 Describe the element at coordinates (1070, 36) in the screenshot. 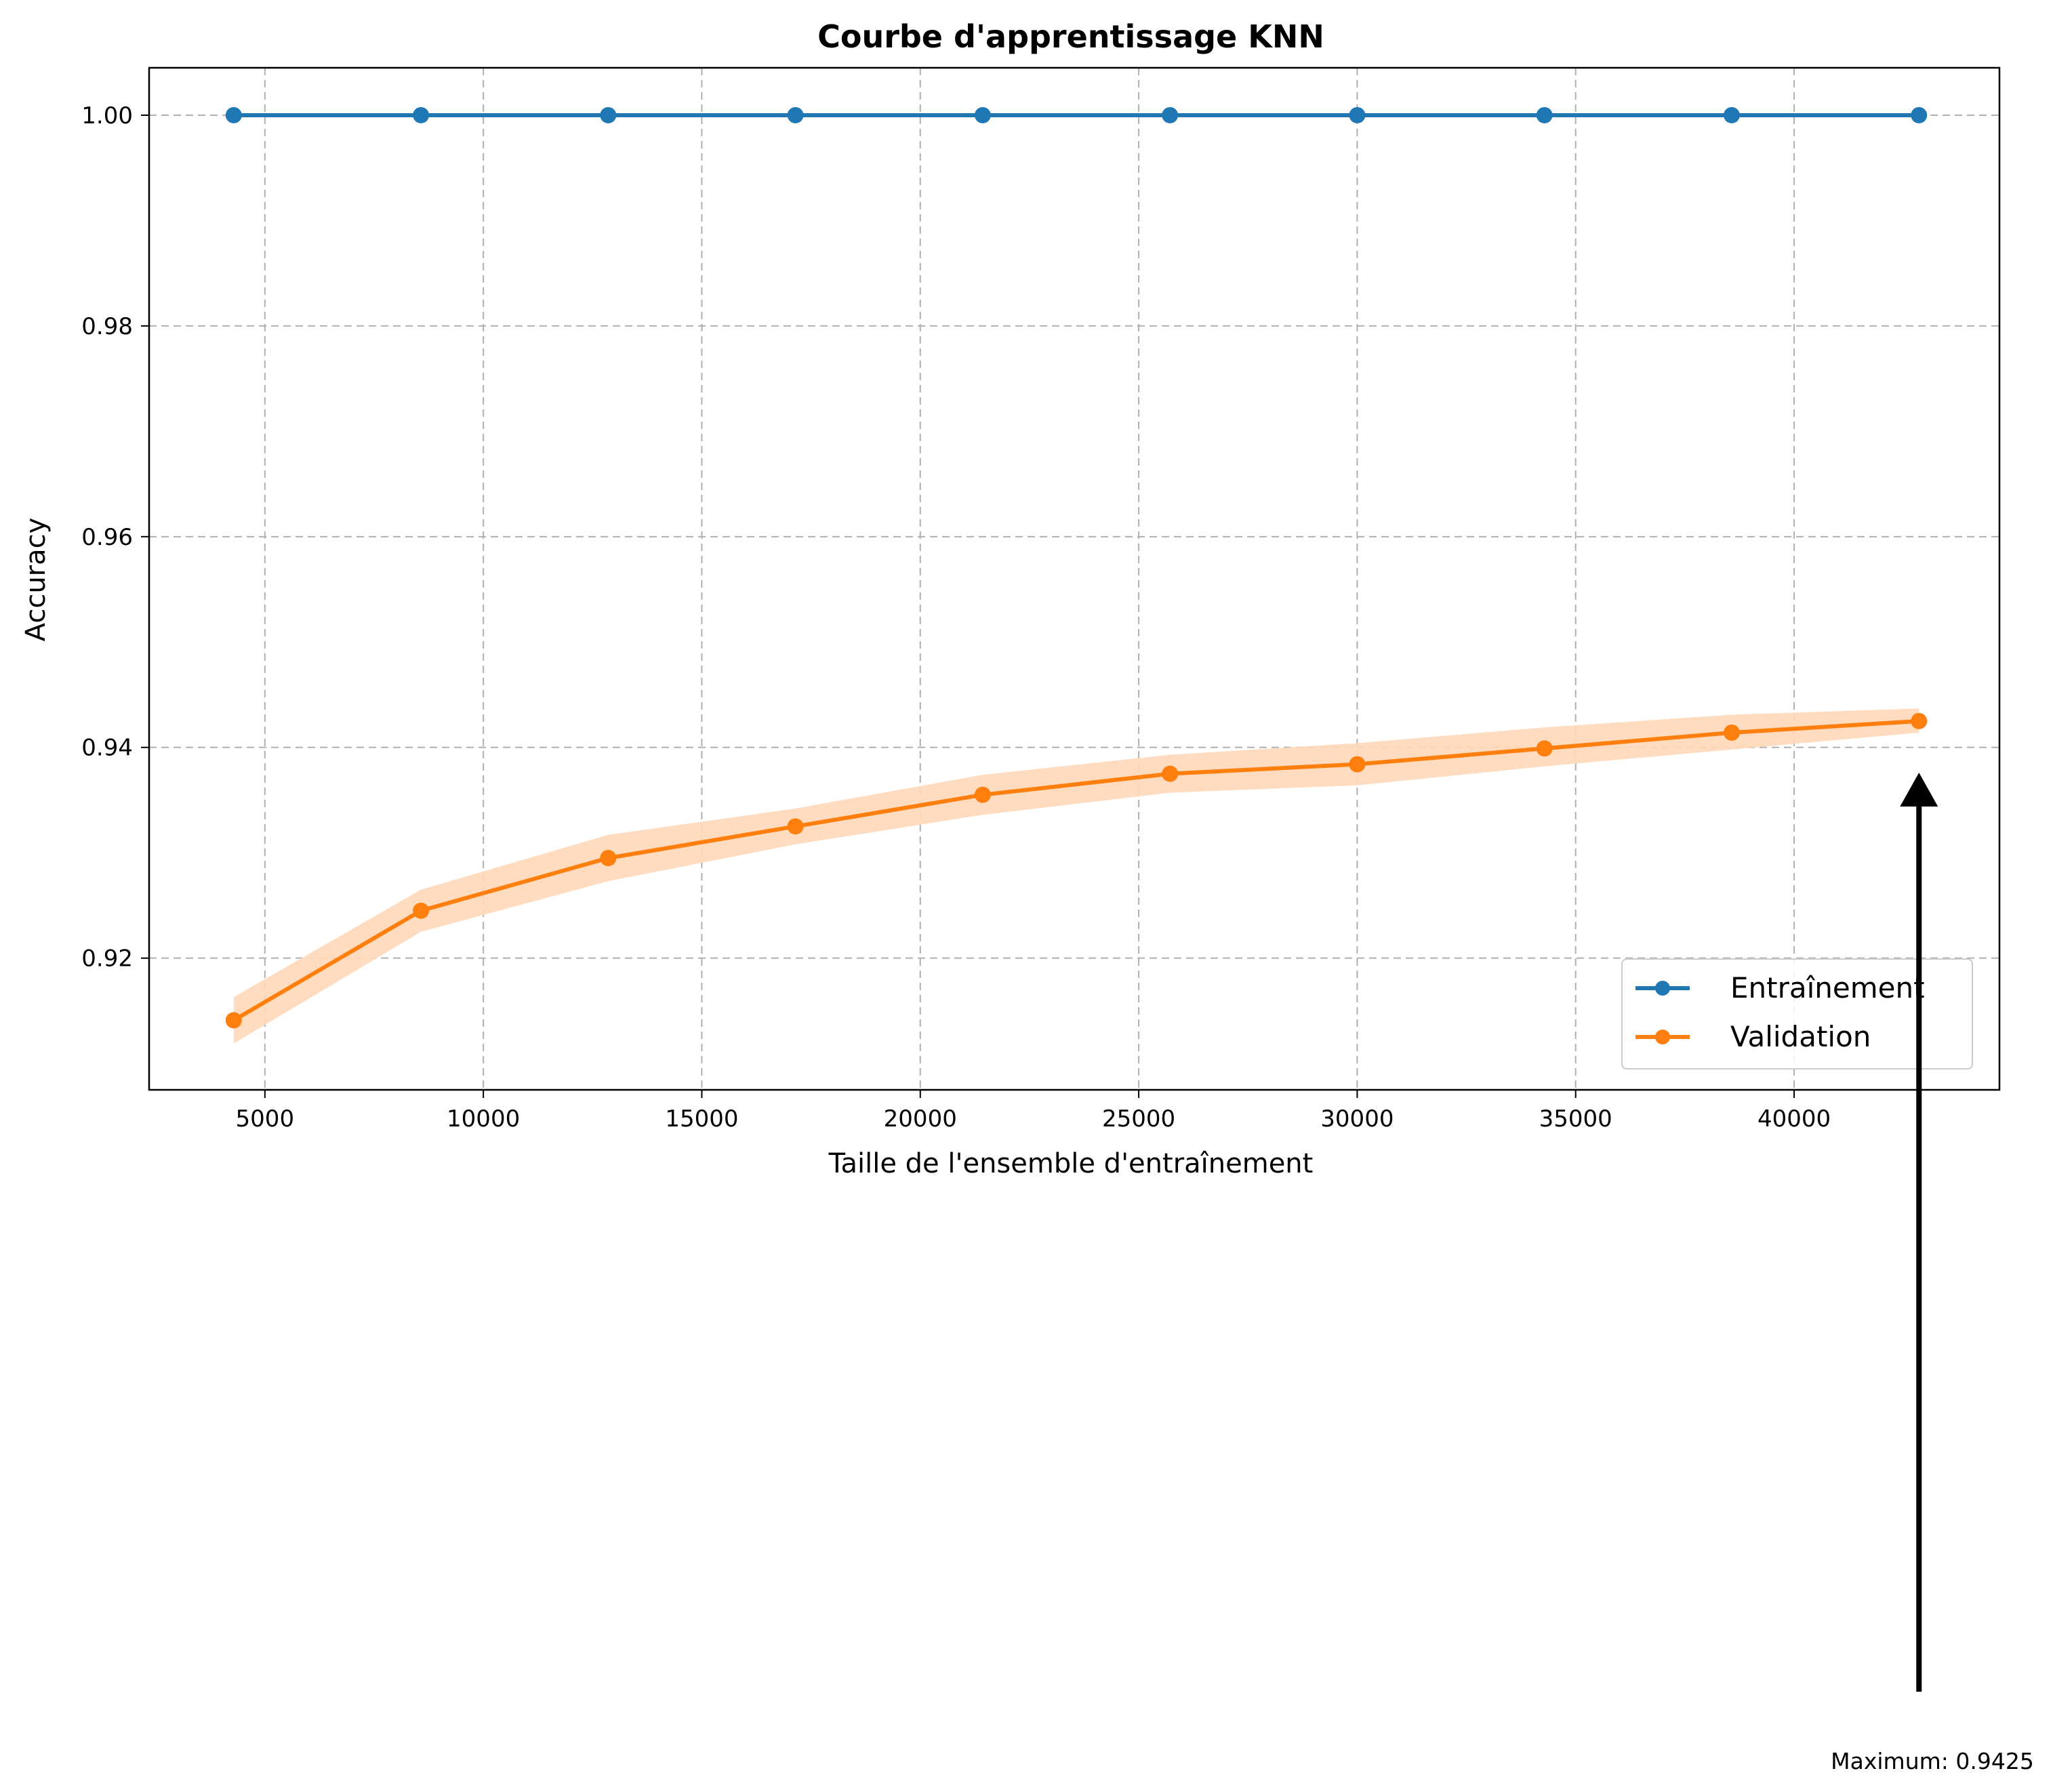

I see `chart-title: Courbe d'apprentissage KNN` at that location.